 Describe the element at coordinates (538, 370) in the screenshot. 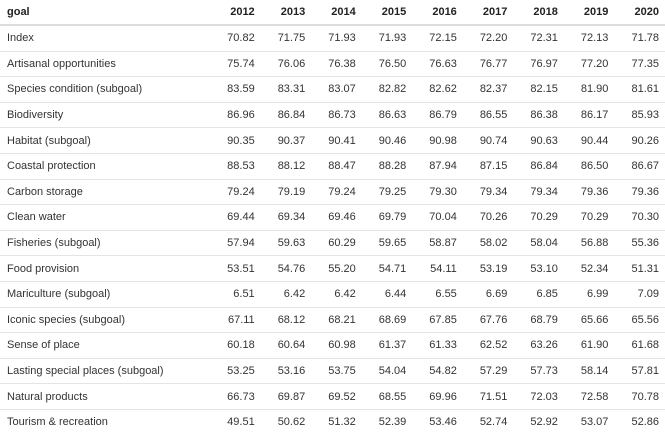

I see `score-cell: 57.73` at that location.